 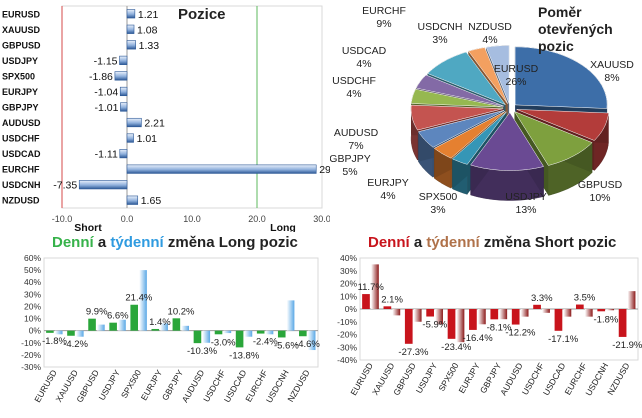 What do you see at coordinates (413, 352) in the screenshot?
I see `data-label: -27.3%` at bounding box center [413, 352].